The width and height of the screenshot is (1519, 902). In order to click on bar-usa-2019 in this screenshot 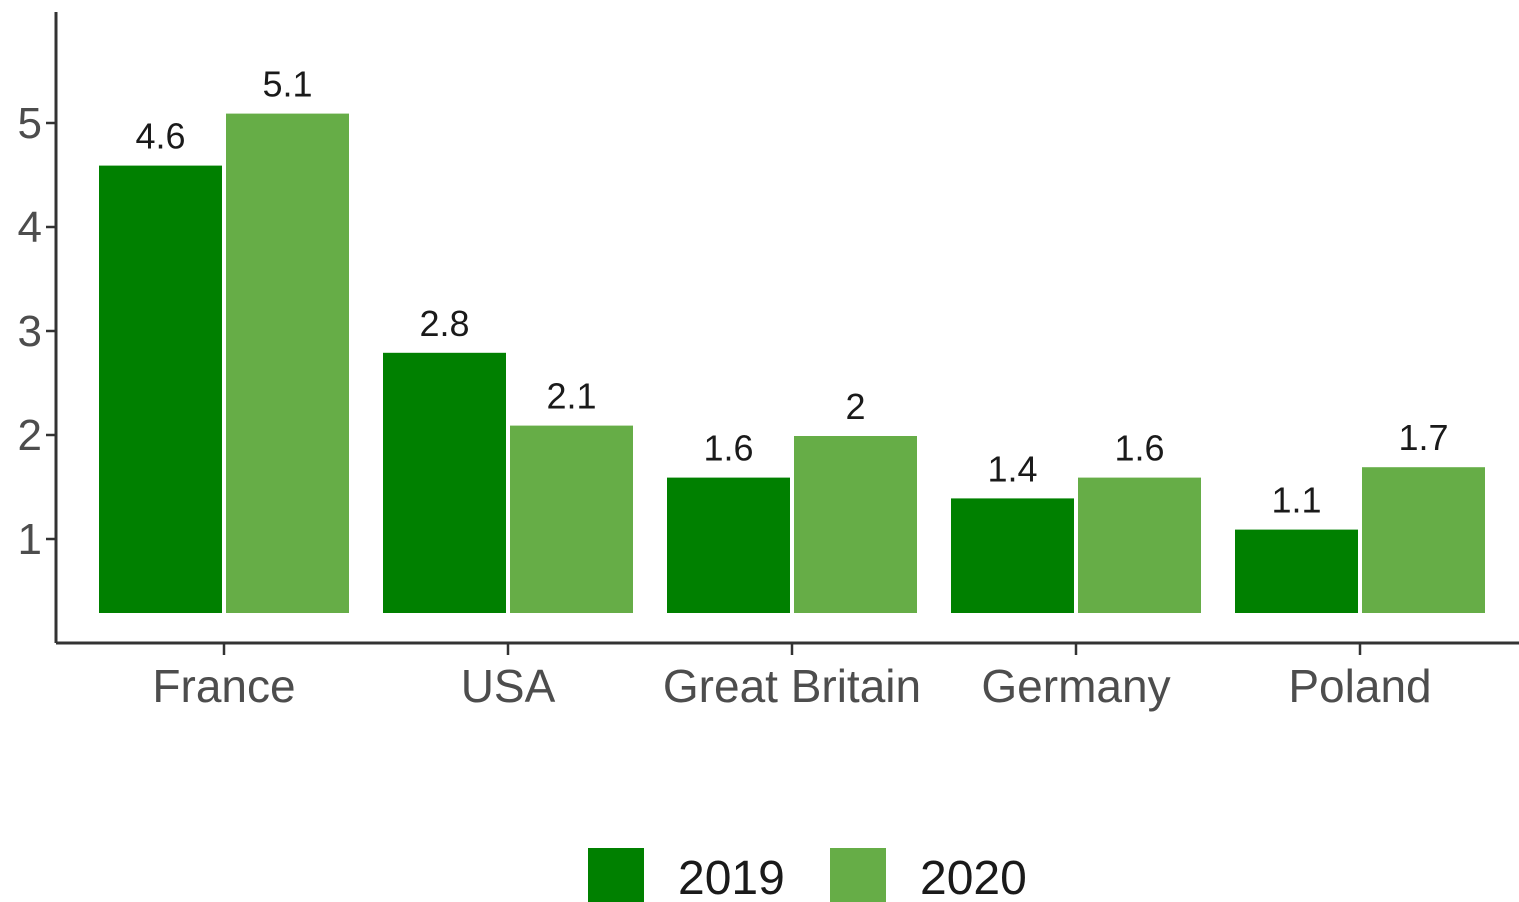, I will do `click(444, 482)`.